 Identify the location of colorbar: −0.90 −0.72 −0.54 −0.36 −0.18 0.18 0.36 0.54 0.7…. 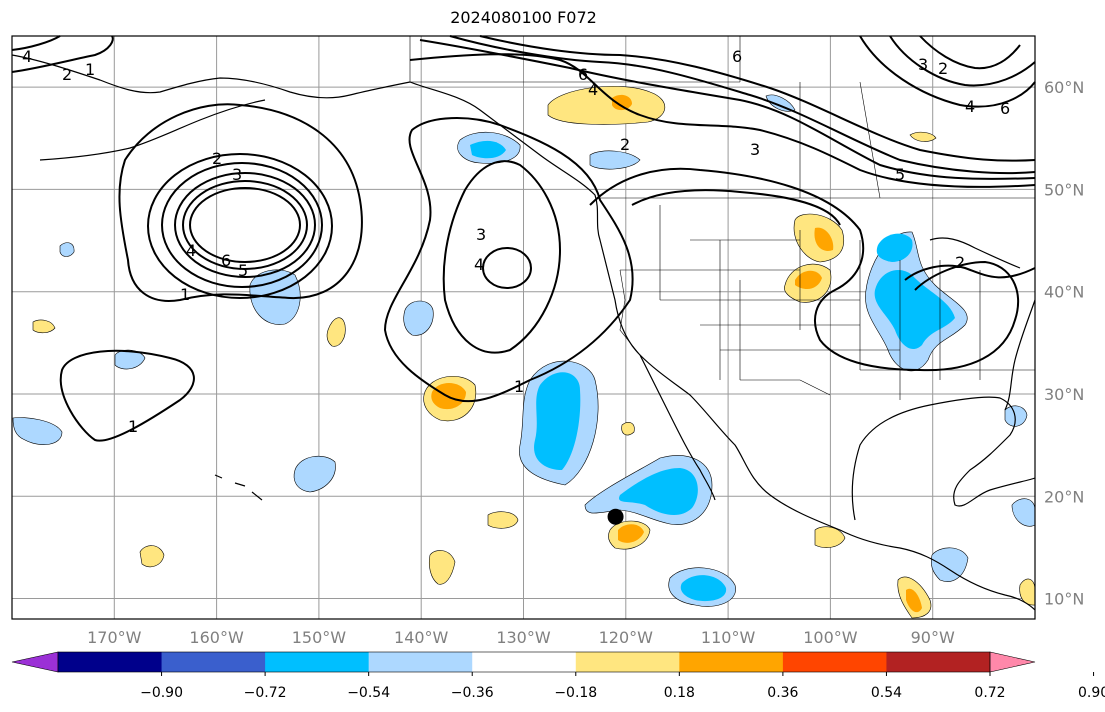
(558, 676).